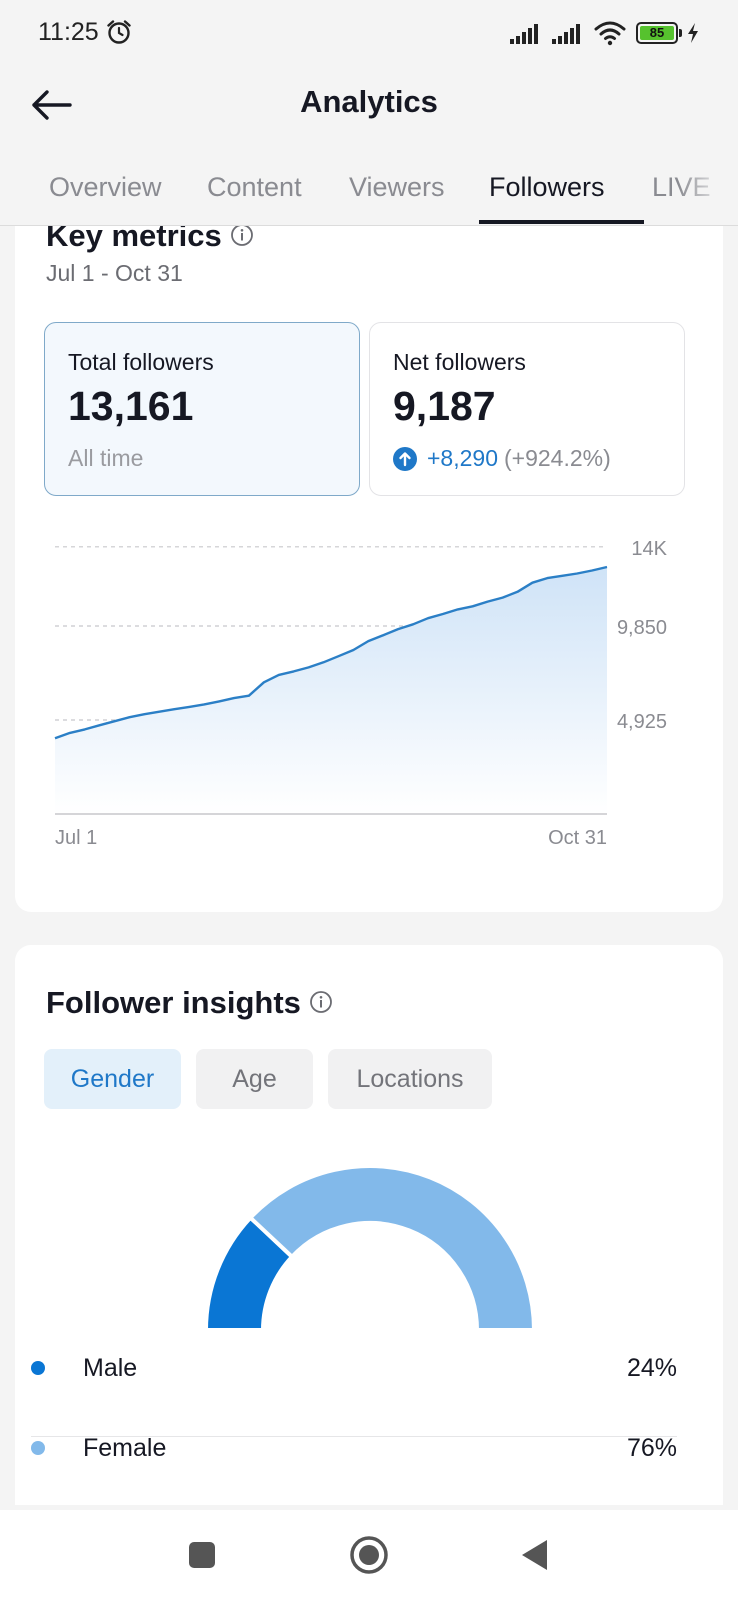 Image resolution: width=738 pixels, height=1600 pixels. I want to click on battery-level: 85, so click(657, 33).